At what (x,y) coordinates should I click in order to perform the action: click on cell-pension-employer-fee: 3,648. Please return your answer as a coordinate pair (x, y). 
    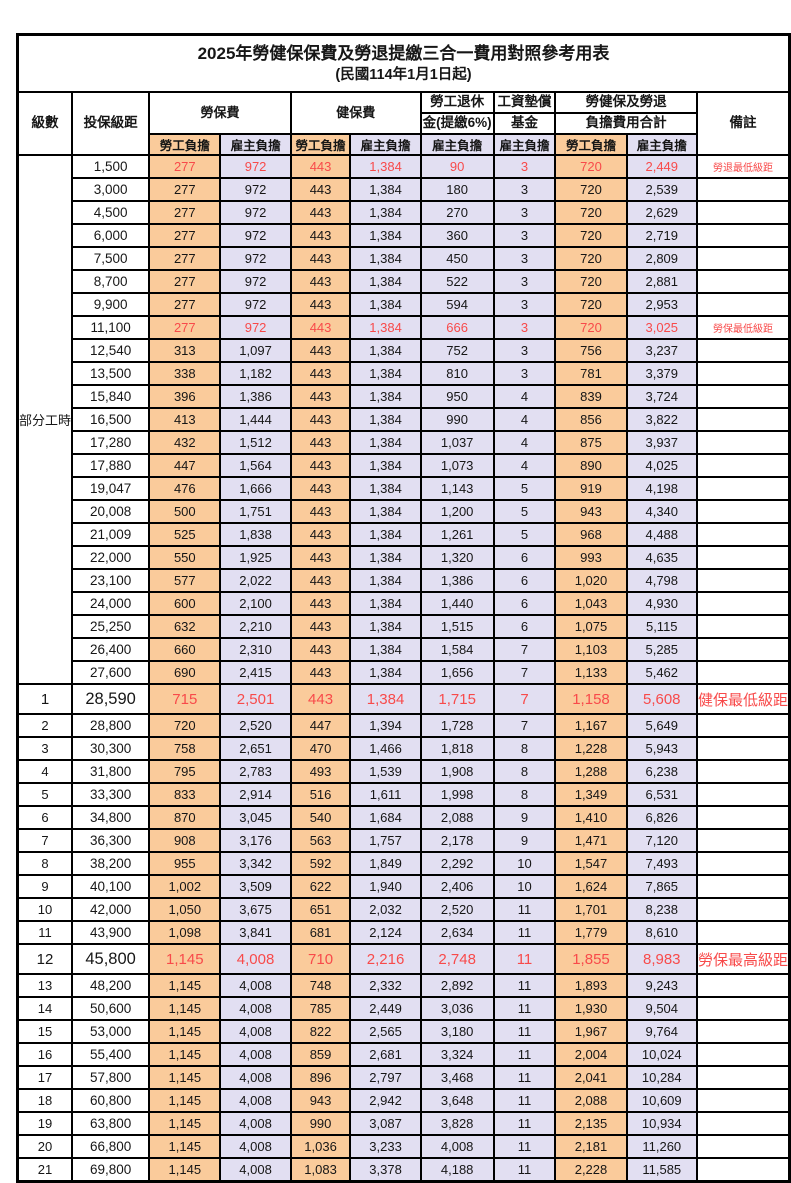
    Looking at the image, I should click on (457, 1100).